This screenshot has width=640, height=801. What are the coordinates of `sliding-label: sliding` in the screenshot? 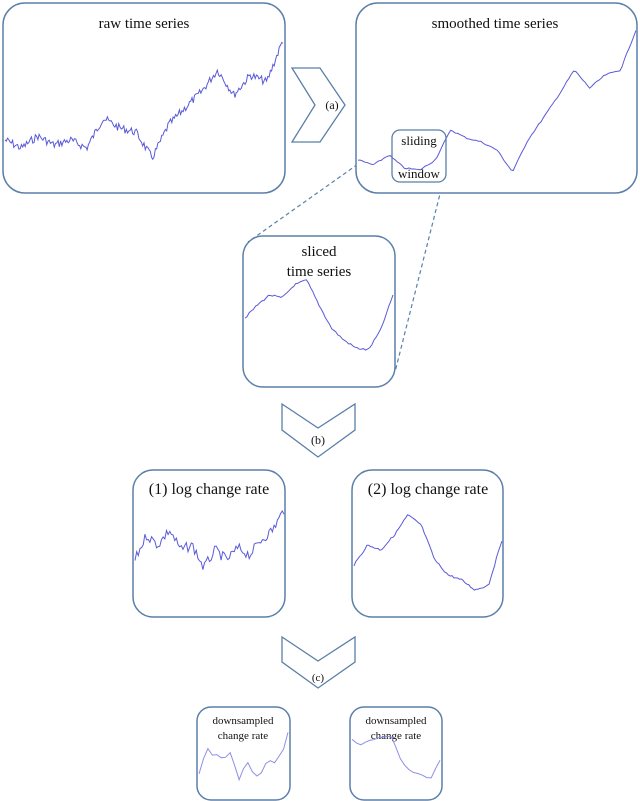 It's located at (419, 140).